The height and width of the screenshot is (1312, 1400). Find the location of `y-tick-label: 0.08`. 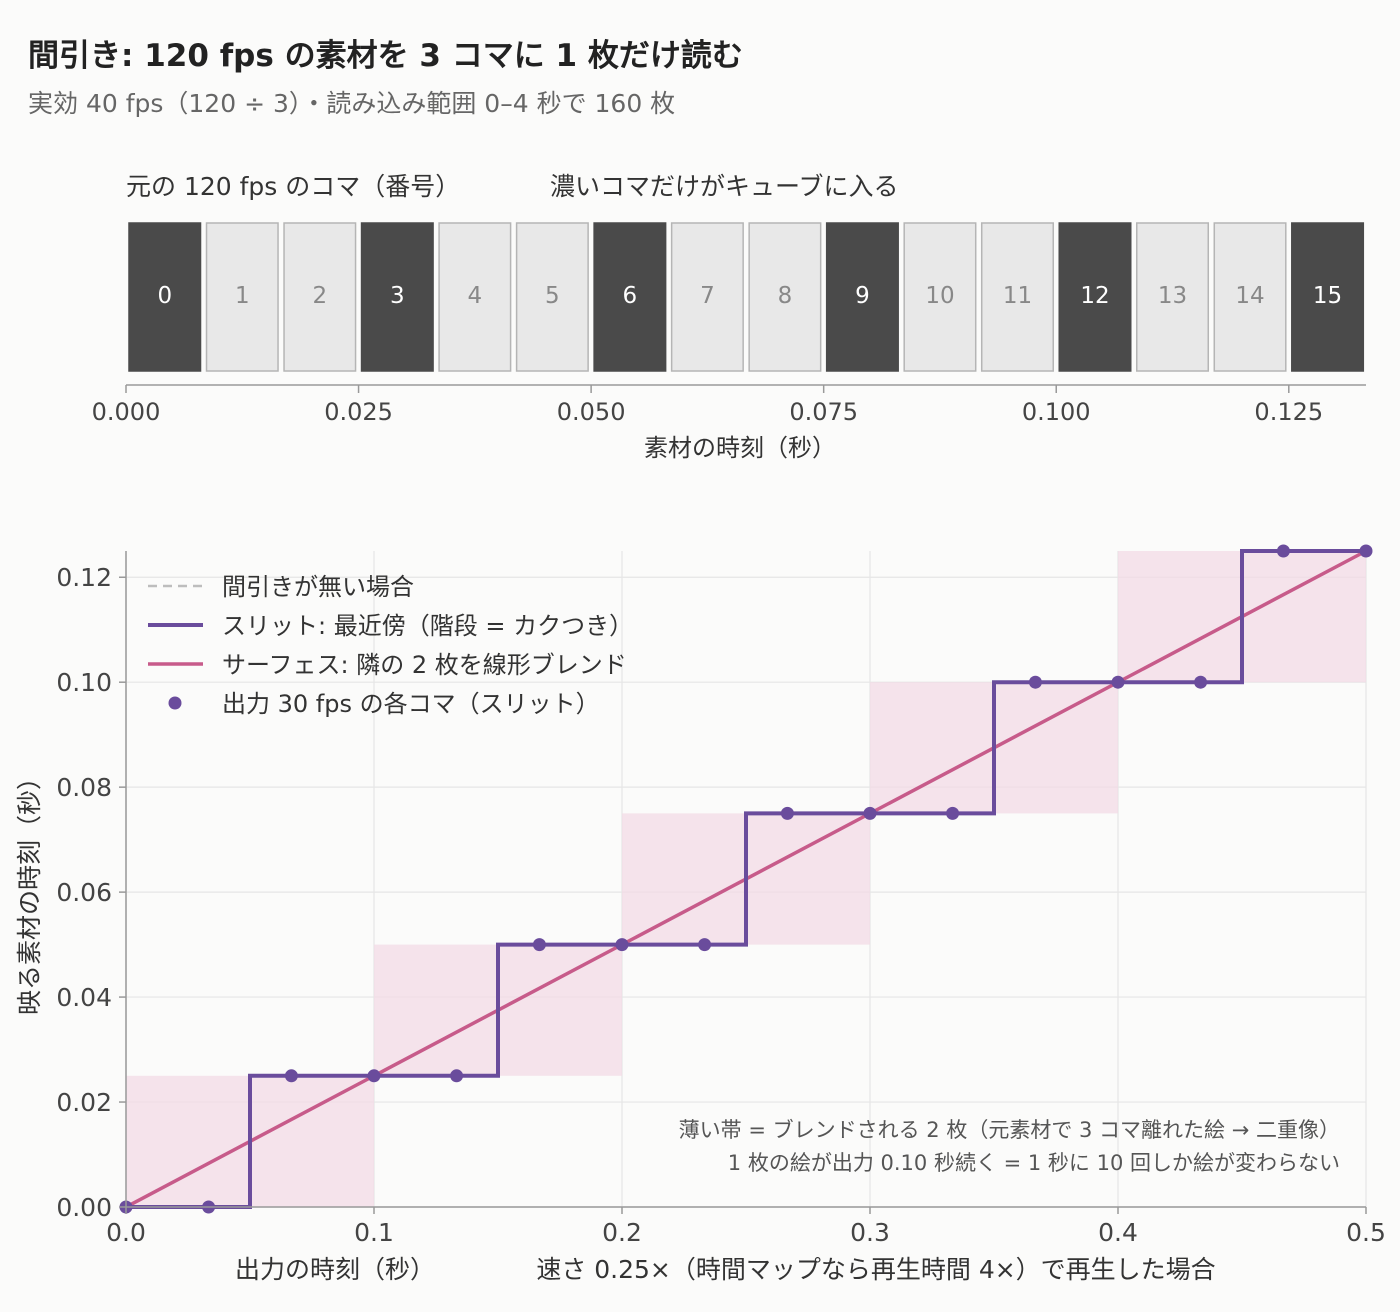

y-tick-label: 0.08 is located at coordinates (84, 787).